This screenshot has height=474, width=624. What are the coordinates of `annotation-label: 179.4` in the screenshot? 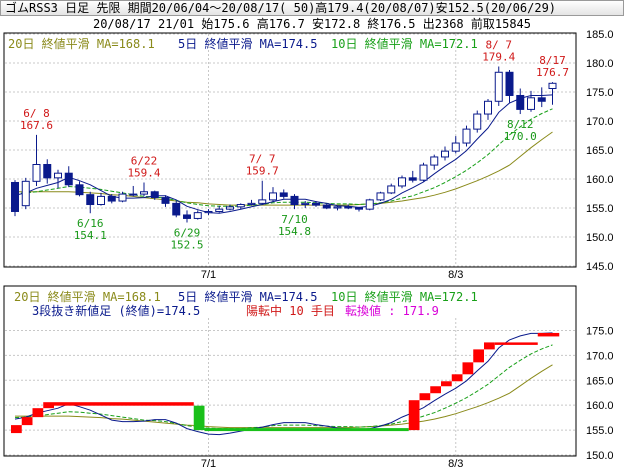 It's located at (498, 56).